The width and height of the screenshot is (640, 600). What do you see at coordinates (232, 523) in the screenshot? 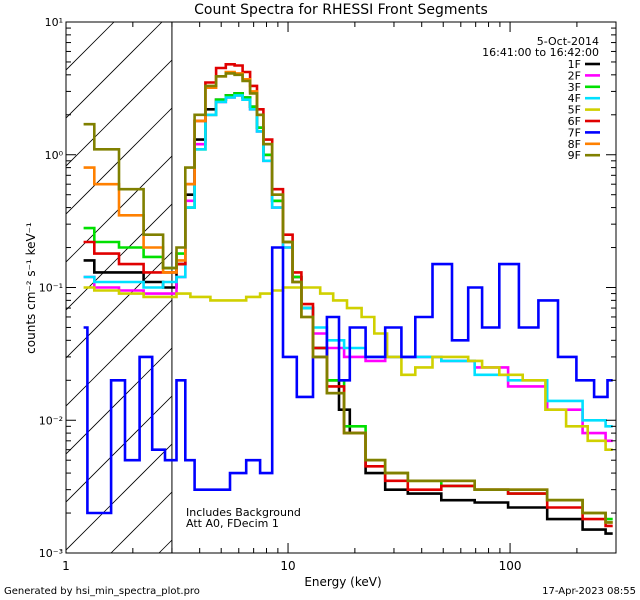
I see `annotation-attenuator: Att A0, FDecim 1` at bounding box center [232, 523].